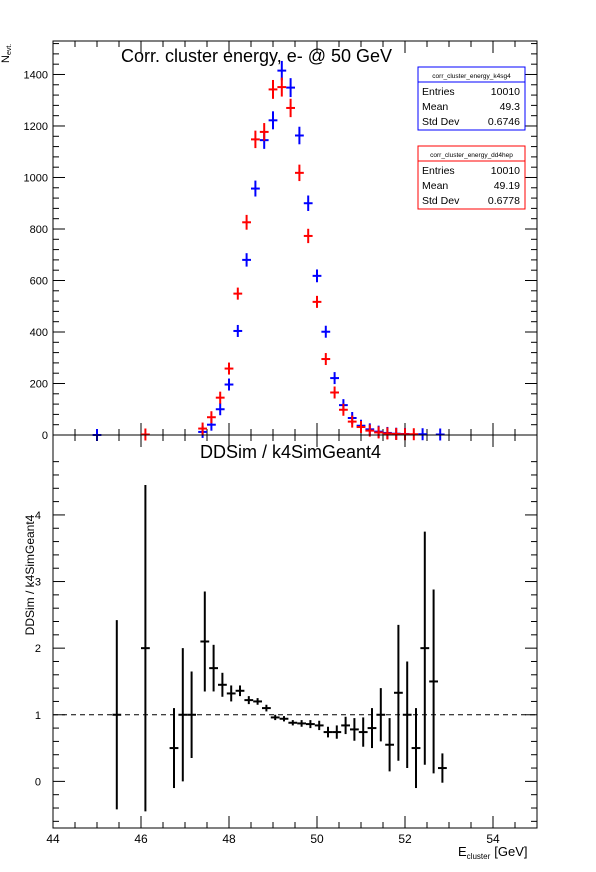 This screenshot has height=872, width=596. Describe the element at coordinates (510, 107) in the screenshot. I see `stats-box-k4sg4-mean-value: 49.3` at that location.